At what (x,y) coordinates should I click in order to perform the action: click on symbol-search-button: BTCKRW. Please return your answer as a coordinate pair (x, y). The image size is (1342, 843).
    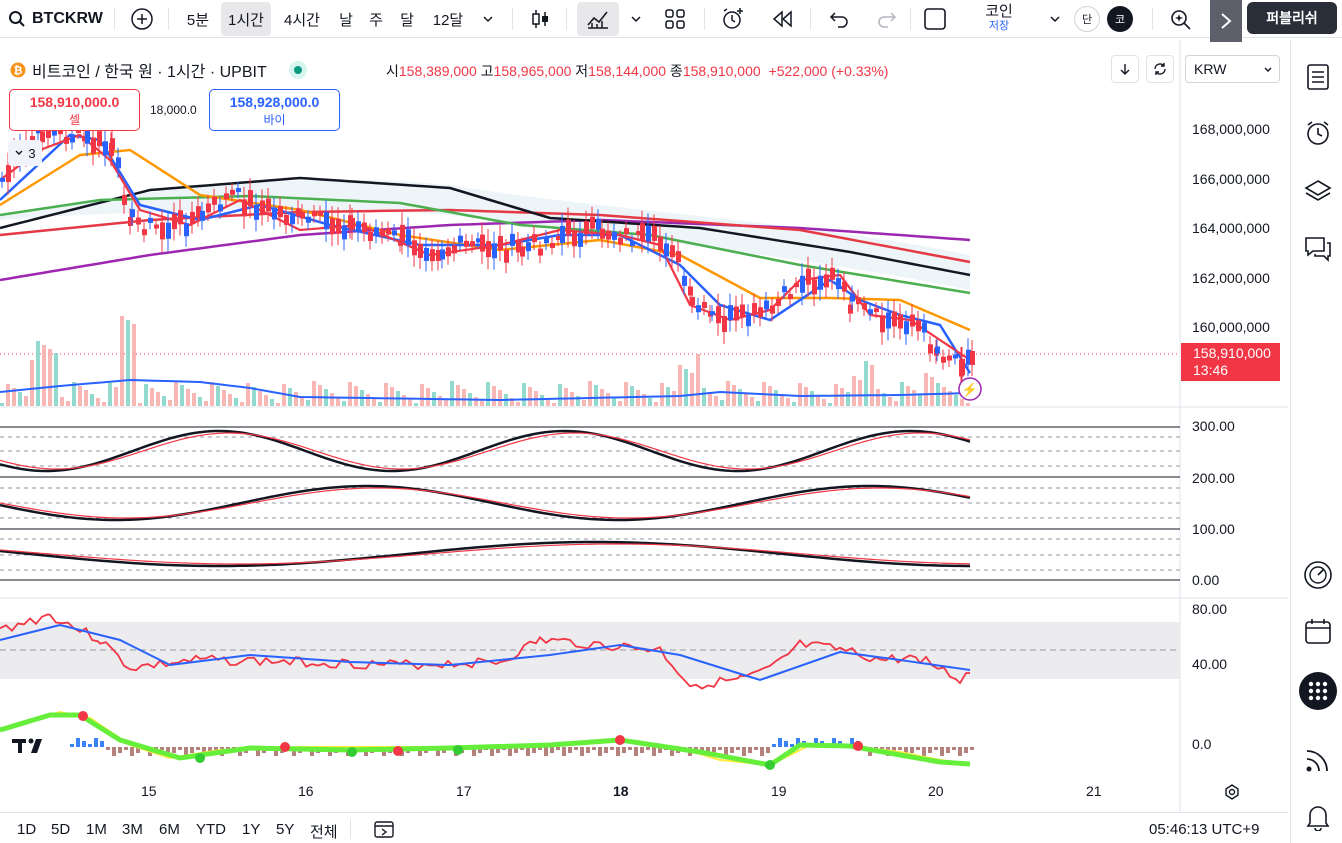
    Looking at the image, I should click on (58, 19).